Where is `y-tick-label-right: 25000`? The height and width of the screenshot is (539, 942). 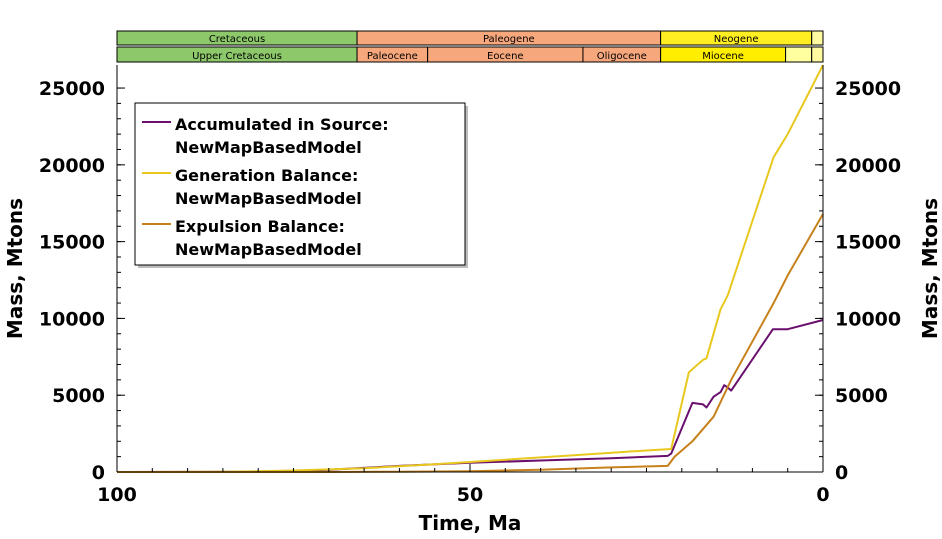 y-tick-label-right: 25000 is located at coordinates (868, 89).